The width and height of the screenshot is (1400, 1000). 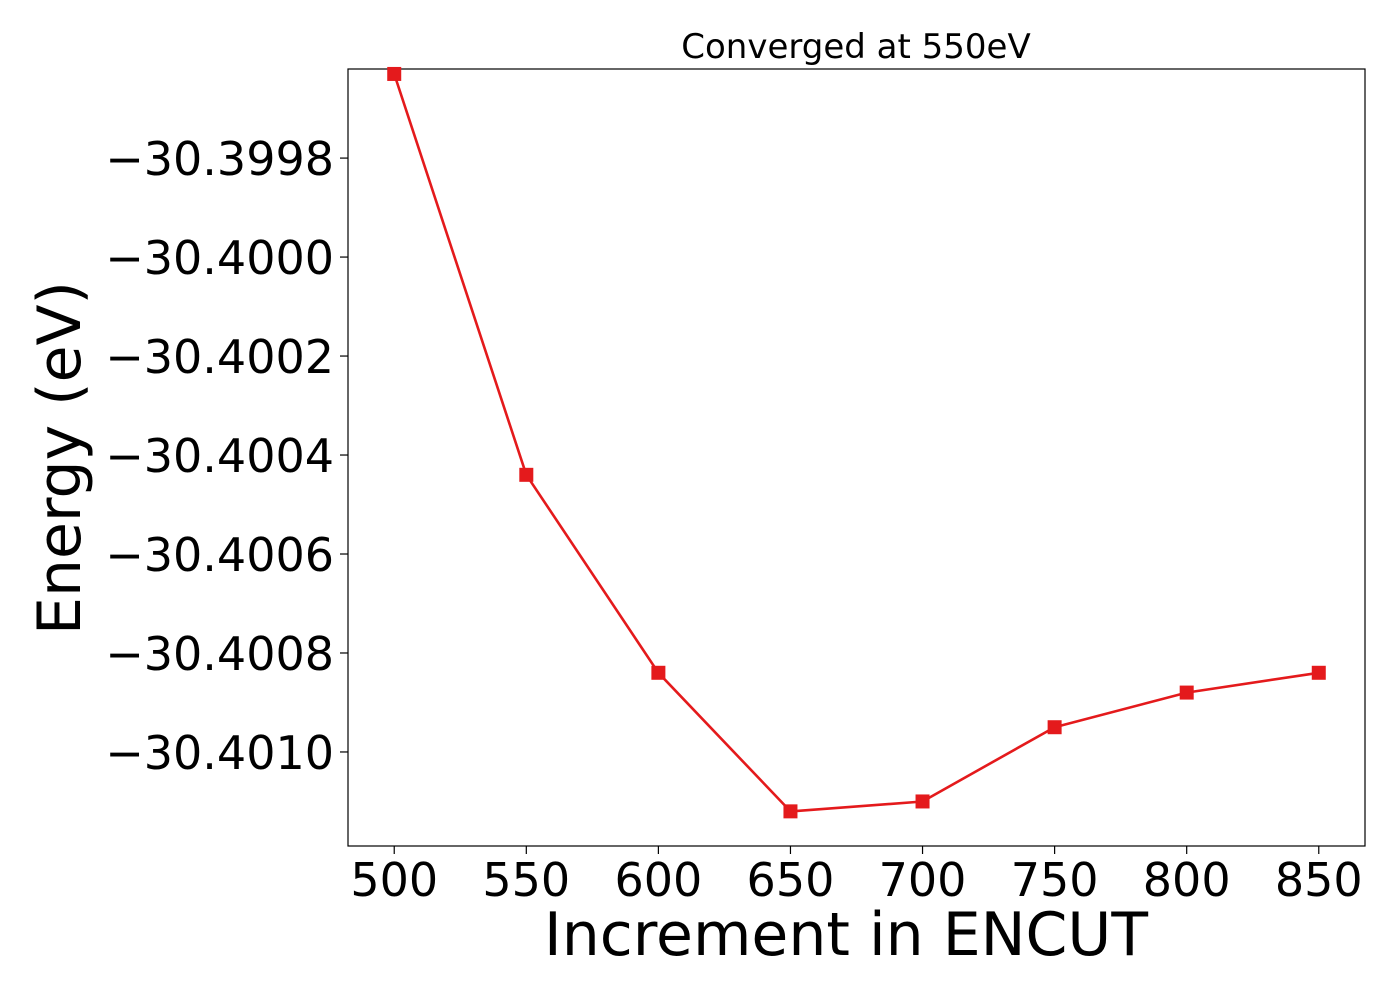 What do you see at coordinates (219, 258) in the screenshot?
I see `y-tick-label: −30.4000` at bounding box center [219, 258].